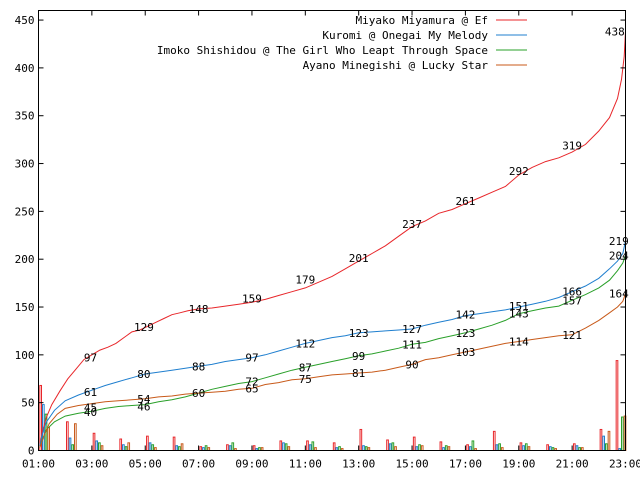 The width and height of the screenshot is (640, 480). Describe the element at coordinates (252, 298) in the screenshot. I see `point-label: 159` at that location.